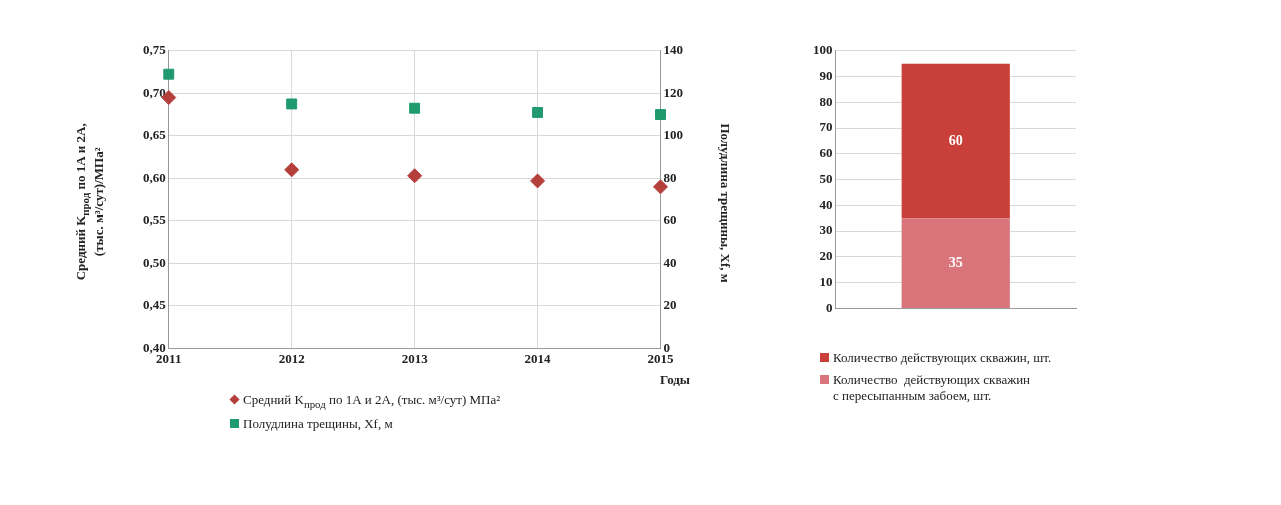 Image resolution: width=1281 pixels, height=505 pixels. What do you see at coordinates (673, 135) in the screenshot?
I see `y2-tick-label: 100` at bounding box center [673, 135].